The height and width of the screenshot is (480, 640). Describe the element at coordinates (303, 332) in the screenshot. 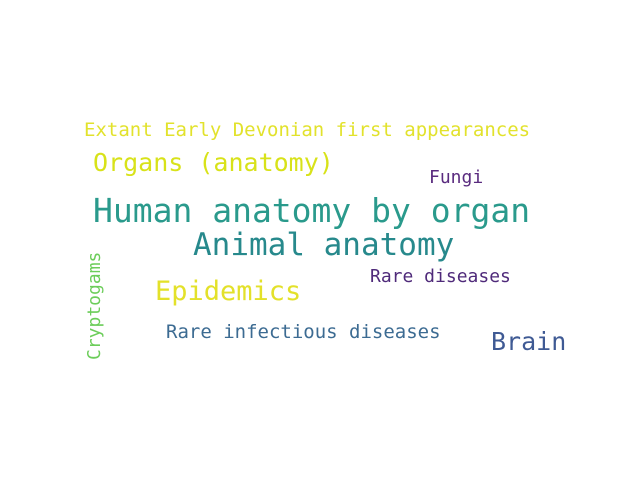

I see `word-rare-infectious-diseases: Rare infectious diseases` at that location.